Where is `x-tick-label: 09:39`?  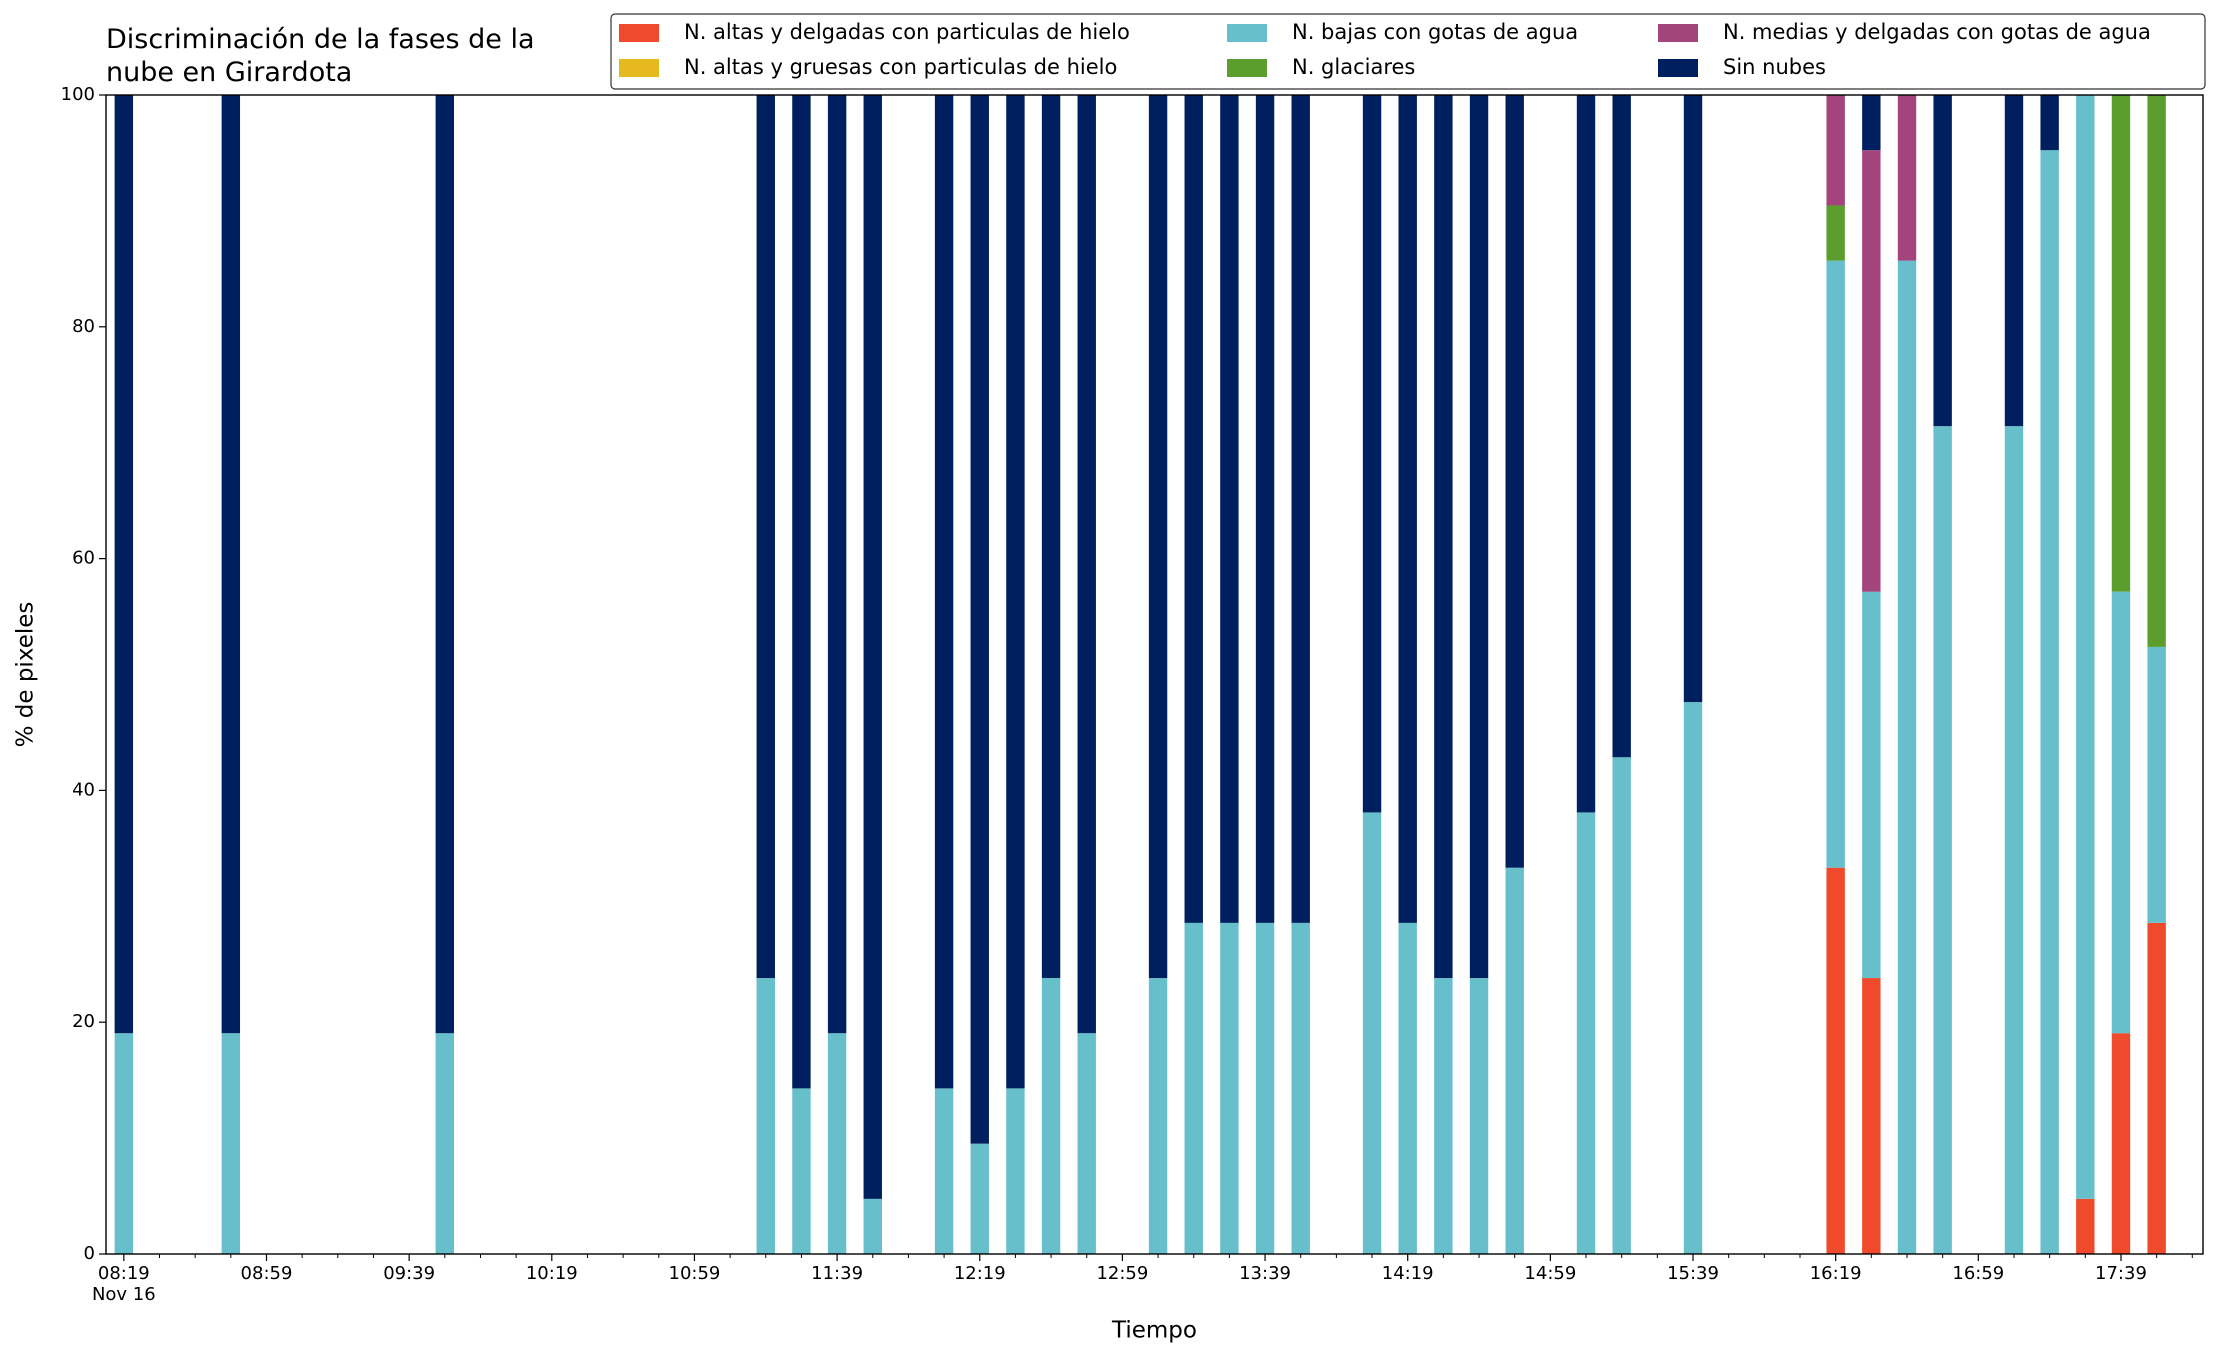 x-tick-label: 09:39 is located at coordinates (409, 1273).